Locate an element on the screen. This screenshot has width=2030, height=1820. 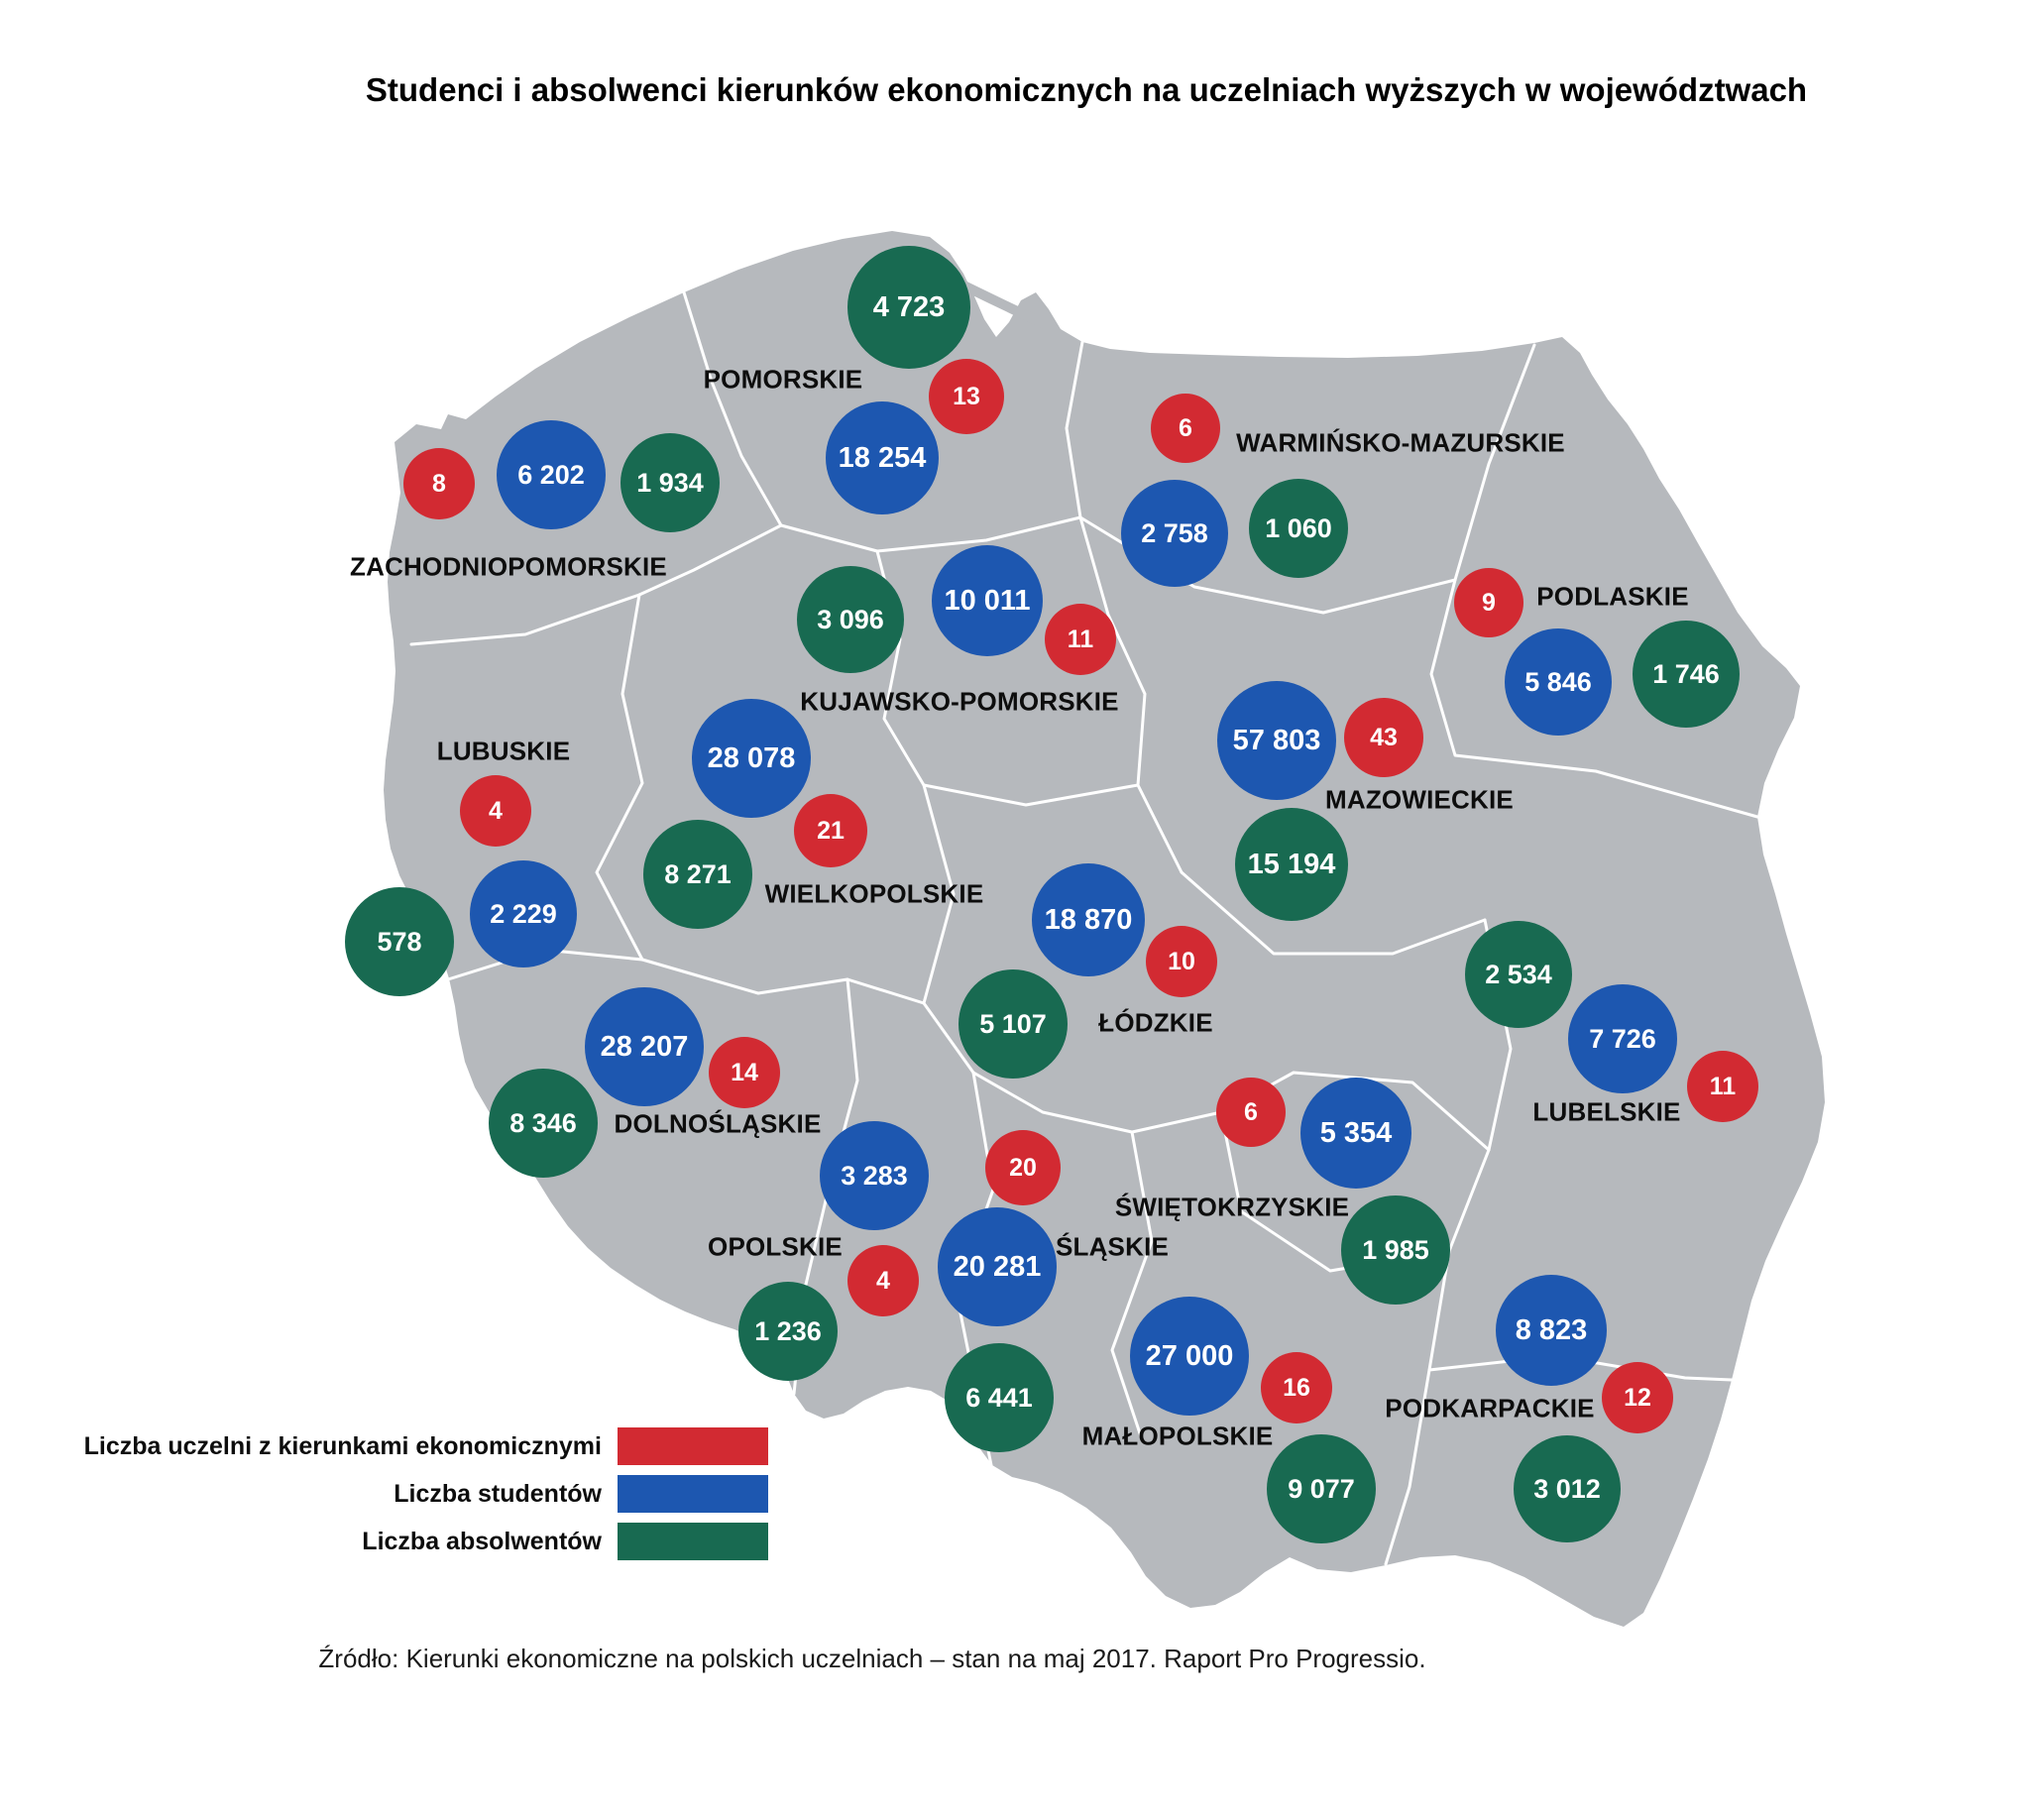
legend-swatch-students is located at coordinates (693, 1494).